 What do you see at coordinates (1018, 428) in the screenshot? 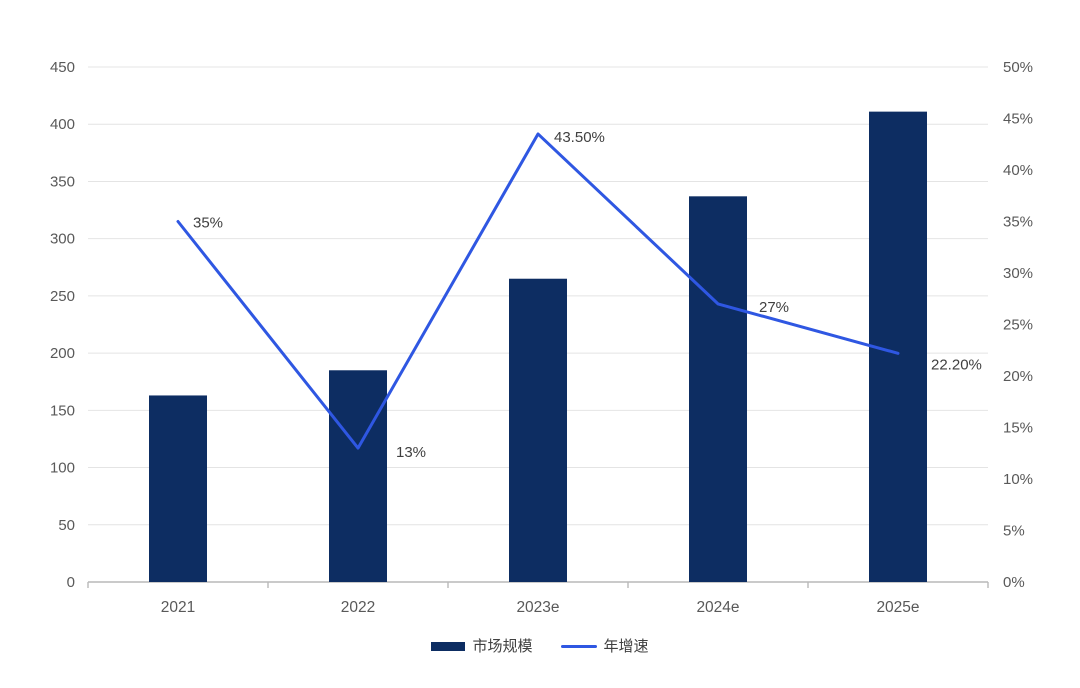
I see `right-axis-tick-label: 15%` at bounding box center [1018, 428].